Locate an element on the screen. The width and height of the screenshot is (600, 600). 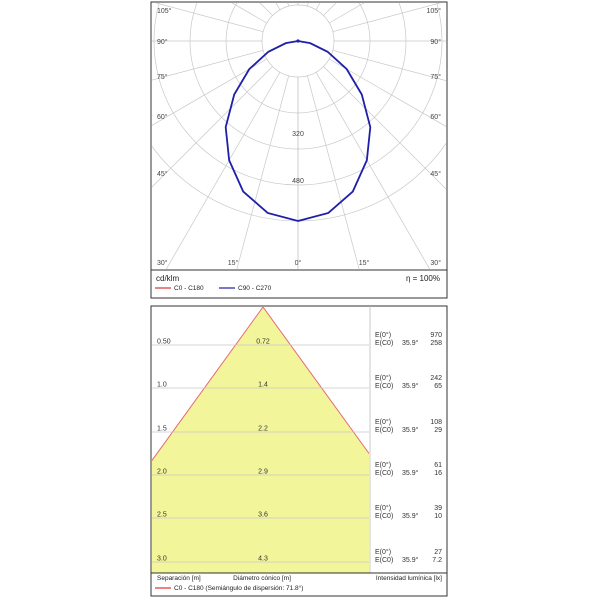
intensity-header: Intensidad lumínica [lx] is located at coordinates (409, 578).